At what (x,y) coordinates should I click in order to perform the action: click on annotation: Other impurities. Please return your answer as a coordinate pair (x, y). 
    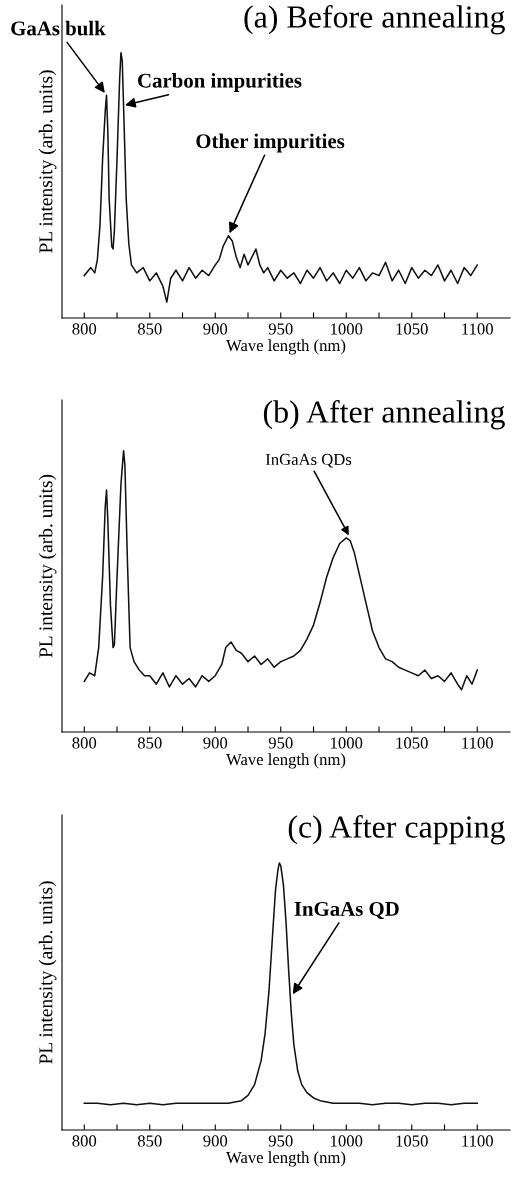
    Looking at the image, I should click on (270, 143).